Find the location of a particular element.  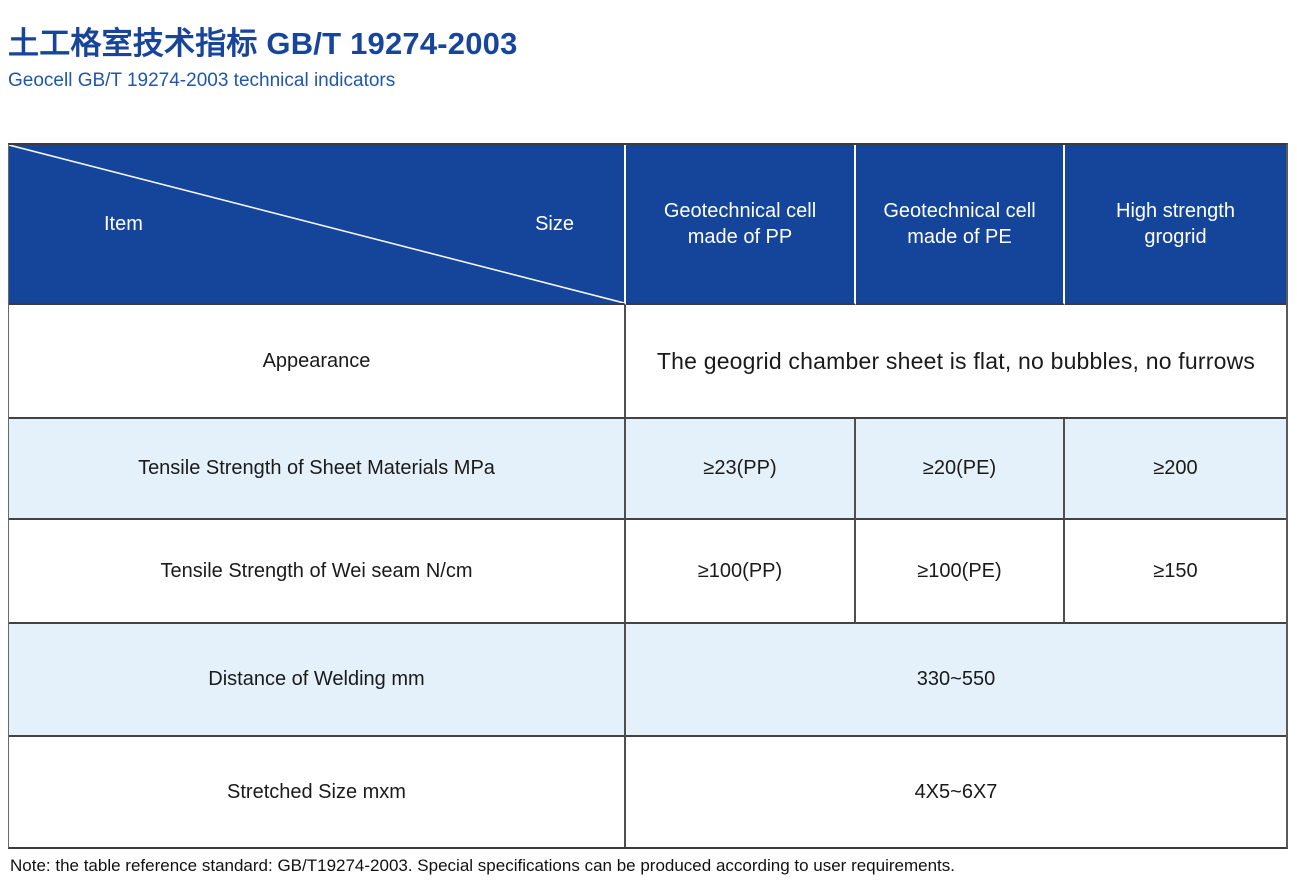

diagonal-line is located at coordinates (316, 224).